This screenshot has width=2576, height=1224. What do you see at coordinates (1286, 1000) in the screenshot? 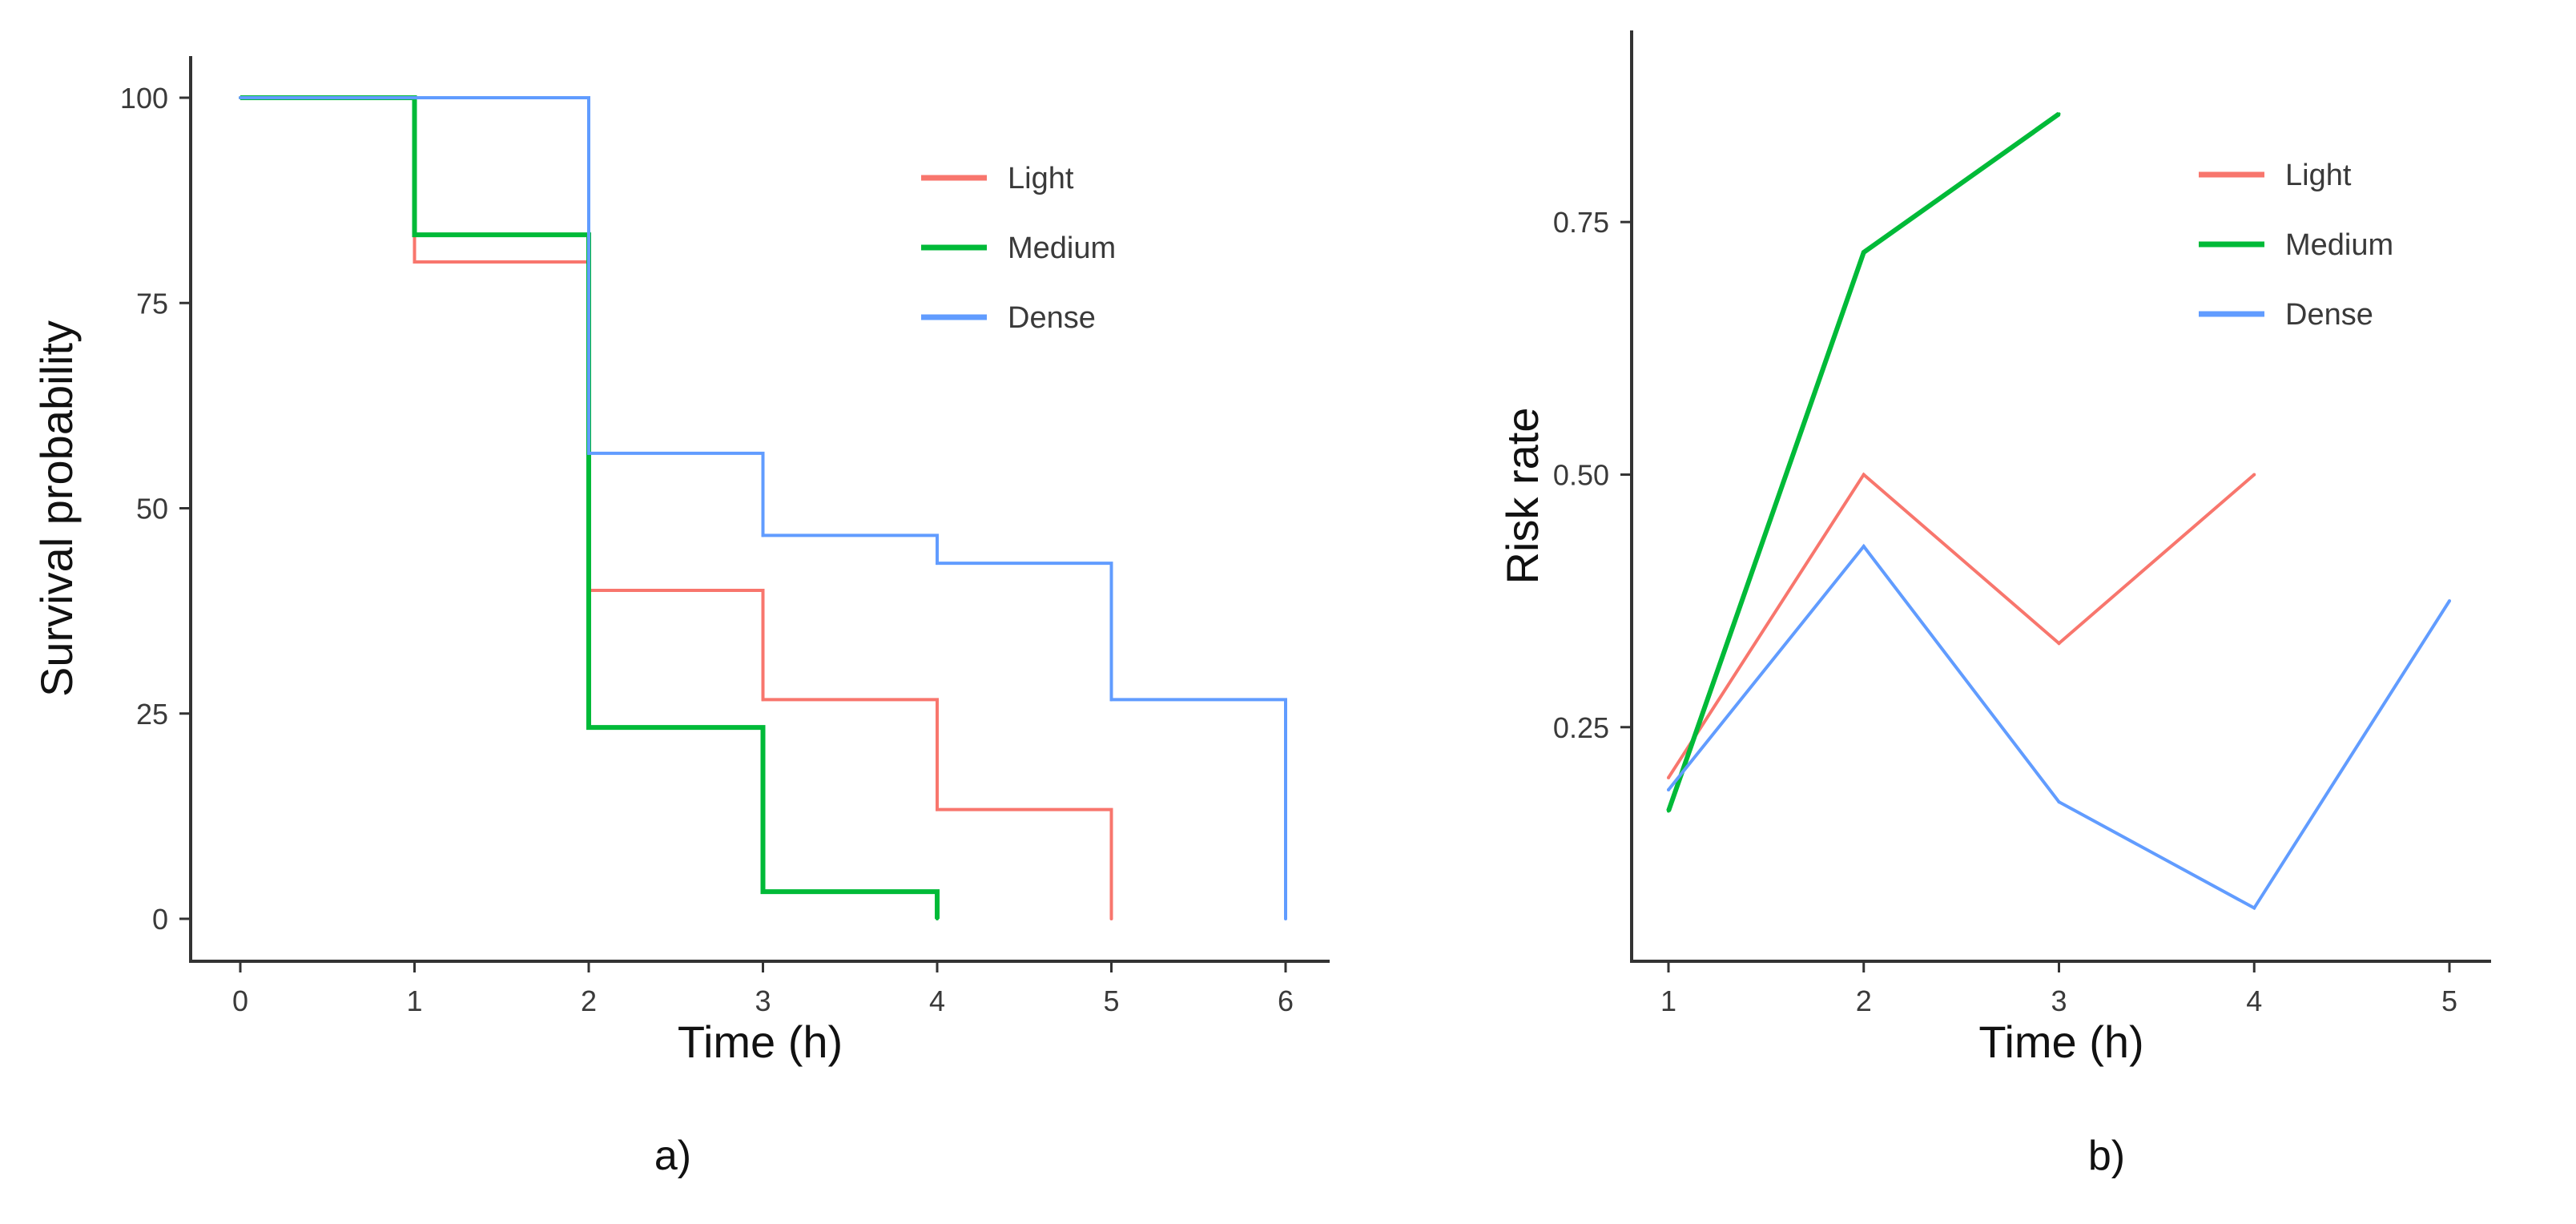
I see `x-tick-label: 6` at bounding box center [1286, 1000].